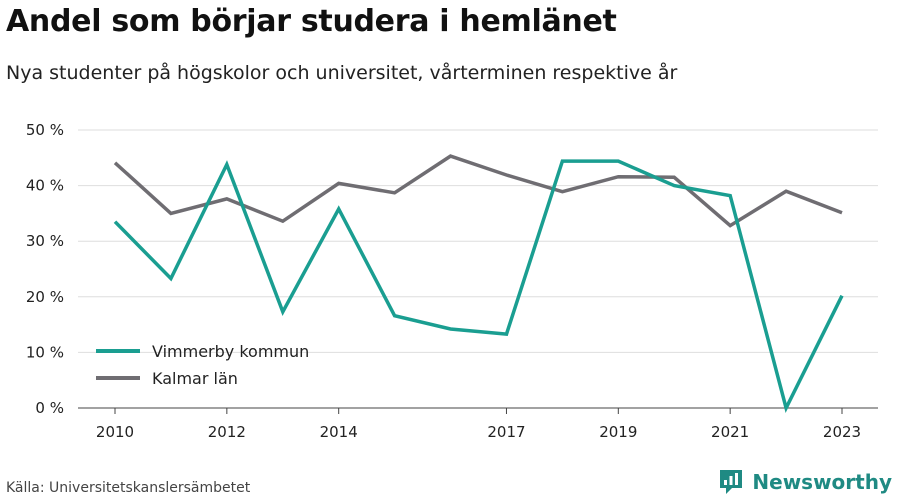 This screenshot has height=500, width=900. Describe the element at coordinates (45, 130) in the screenshot. I see `y-tick-label: 50 %` at that location.